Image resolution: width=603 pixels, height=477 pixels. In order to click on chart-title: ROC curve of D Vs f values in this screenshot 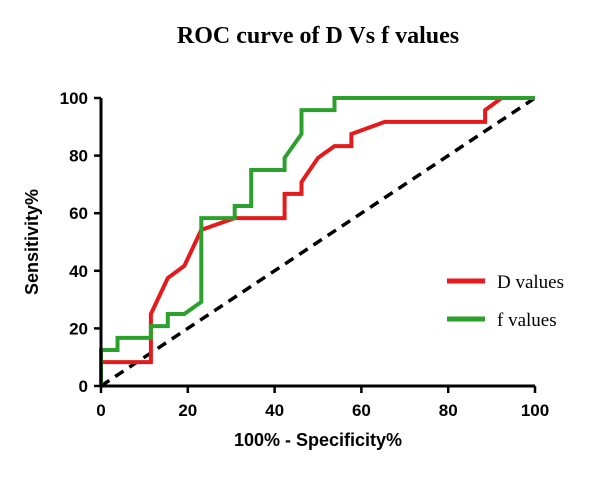, I will do `click(318, 36)`.